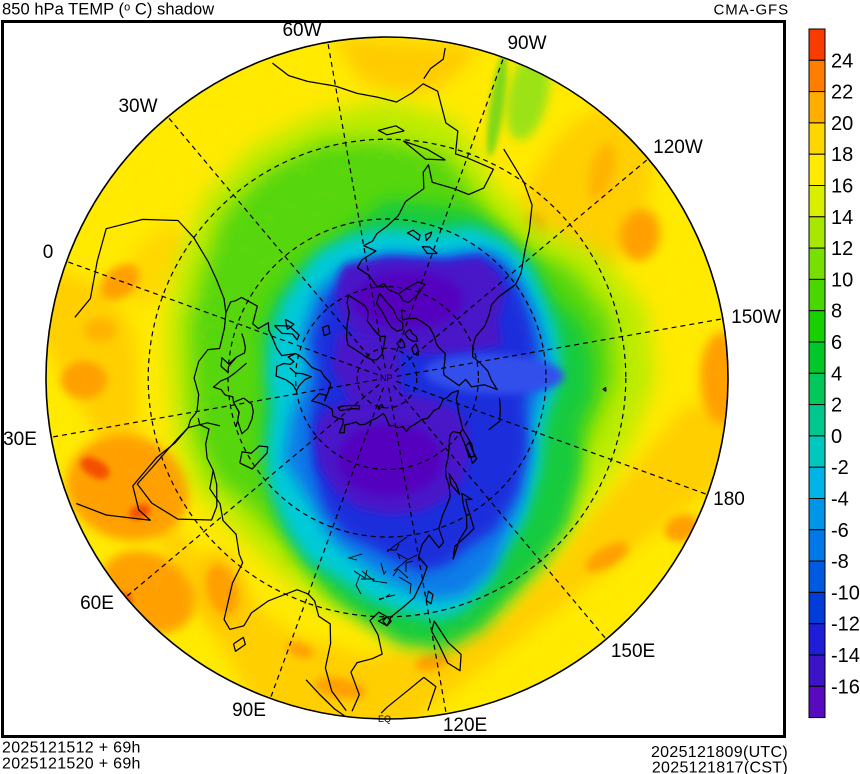 This screenshot has width=860, height=774. Describe the element at coordinates (845, 625) in the screenshot. I see `svg-text: -12` at that location.